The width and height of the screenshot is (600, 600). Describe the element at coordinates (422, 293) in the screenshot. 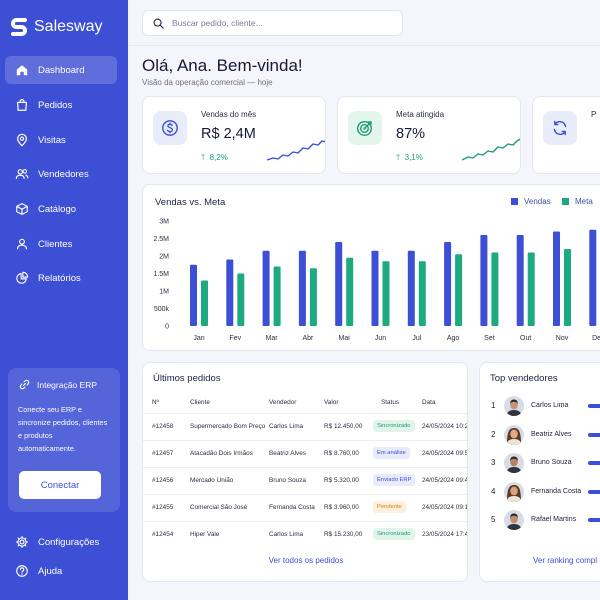

I see `bar-meta-jul` at that location.